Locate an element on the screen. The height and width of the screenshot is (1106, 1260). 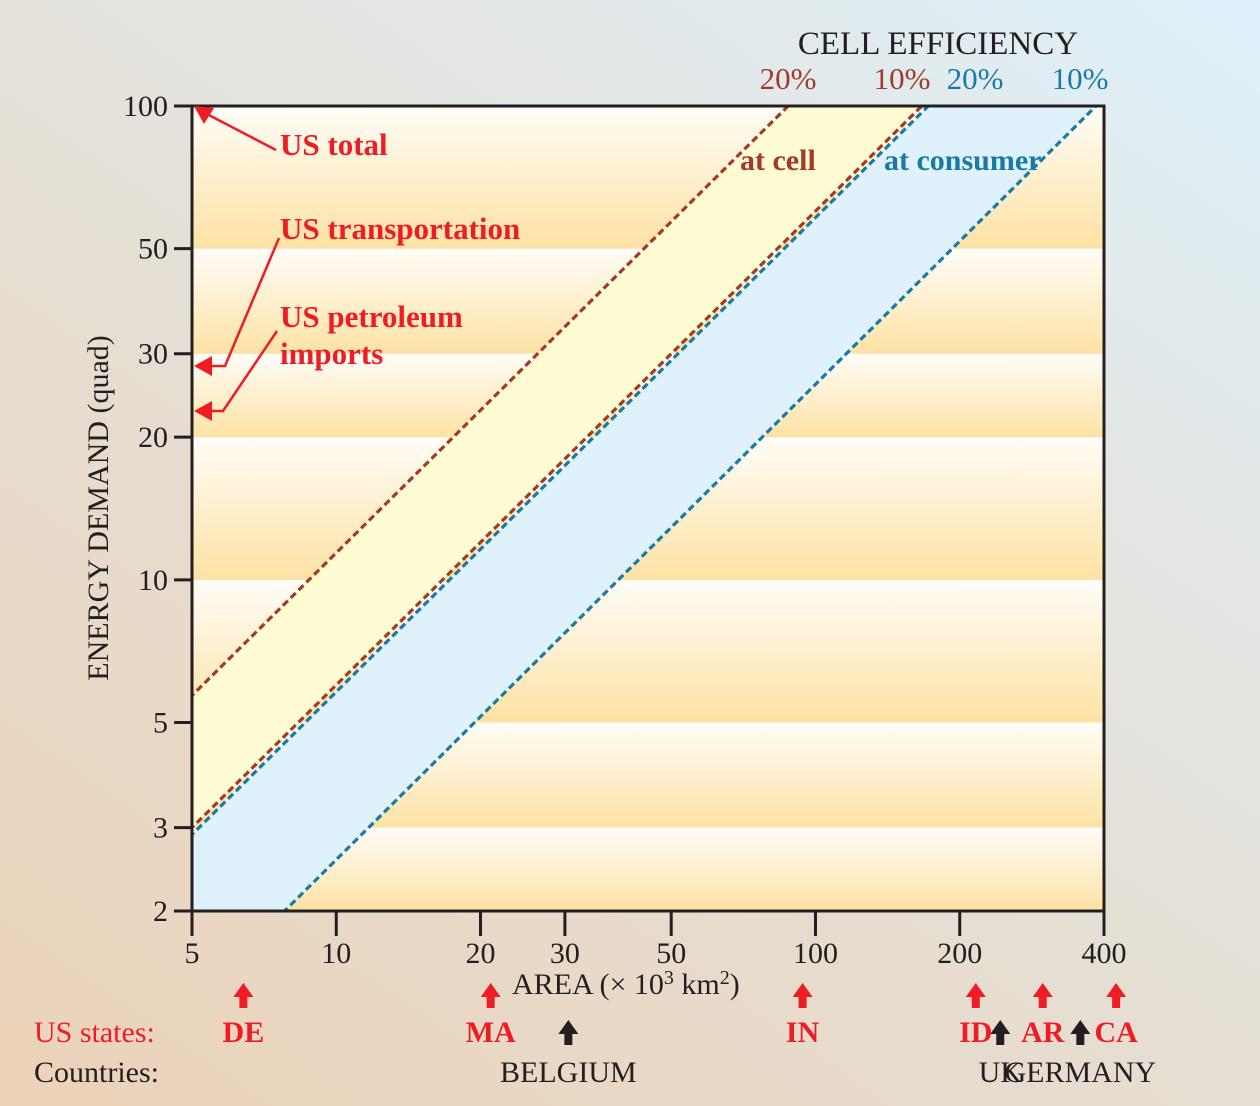
region-label-at-cell: at cell is located at coordinates (778, 160).